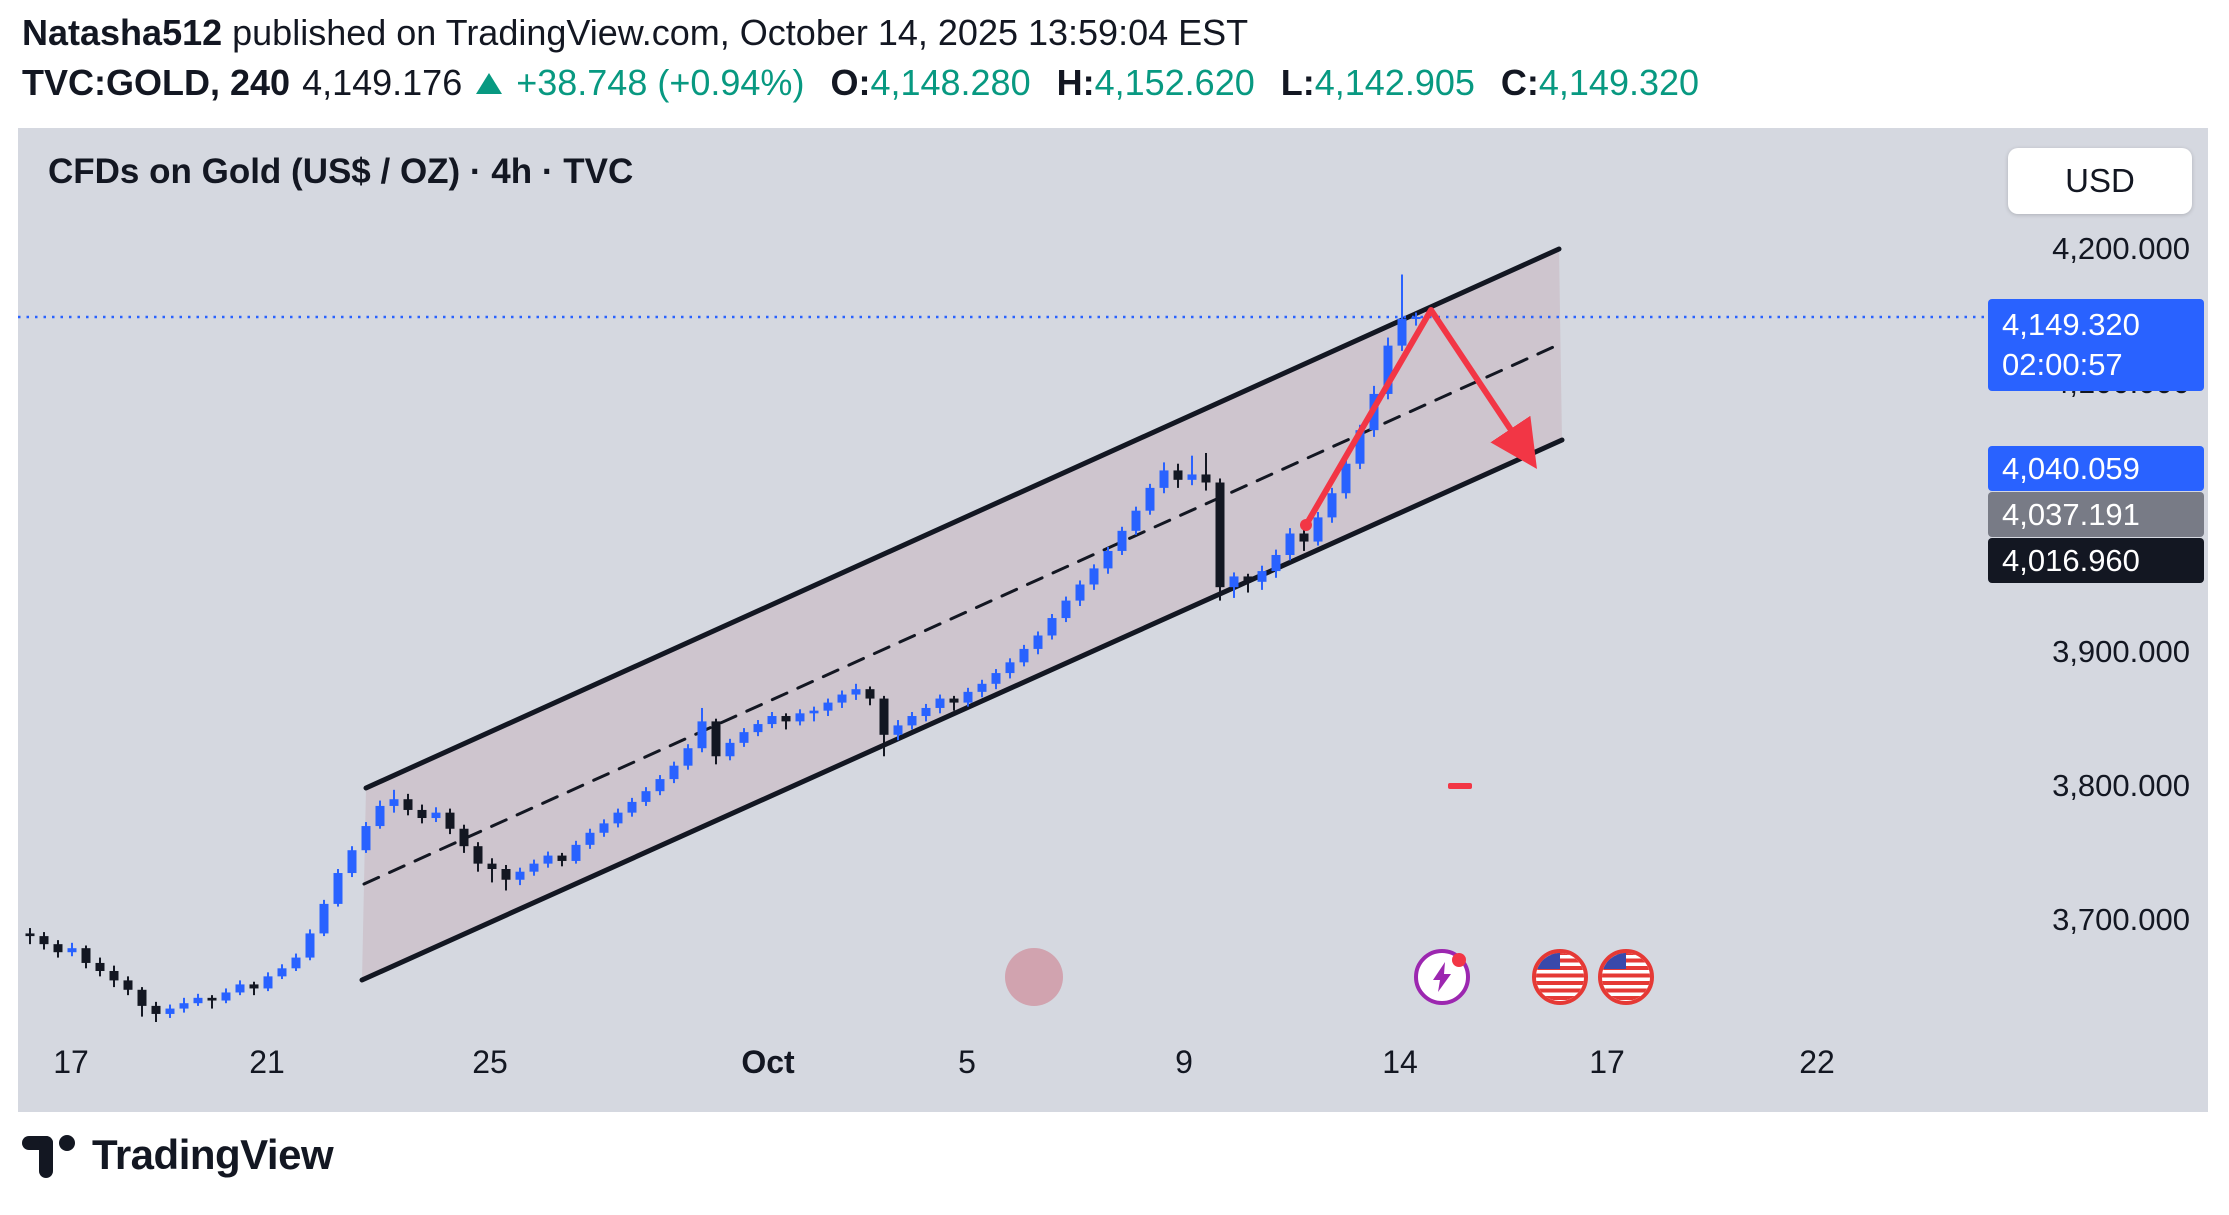 This screenshot has width=2229, height=1215. What do you see at coordinates (2121, 248) in the screenshot?
I see `price-tick: 4,200.000` at bounding box center [2121, 248].